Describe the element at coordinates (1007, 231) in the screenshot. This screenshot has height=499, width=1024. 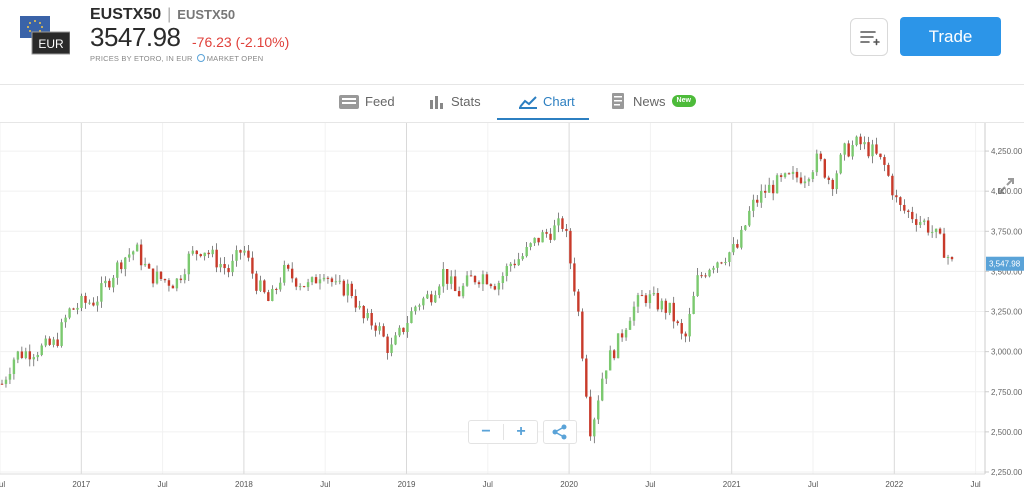
I see `y-tick-label: 3,750.00` at that location.